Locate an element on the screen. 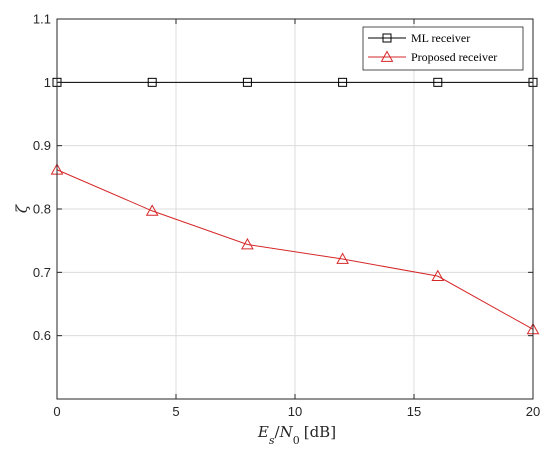 This screenshot has width=550, height=449. x-tick-label: 15 is located at coordinates (414, 411).